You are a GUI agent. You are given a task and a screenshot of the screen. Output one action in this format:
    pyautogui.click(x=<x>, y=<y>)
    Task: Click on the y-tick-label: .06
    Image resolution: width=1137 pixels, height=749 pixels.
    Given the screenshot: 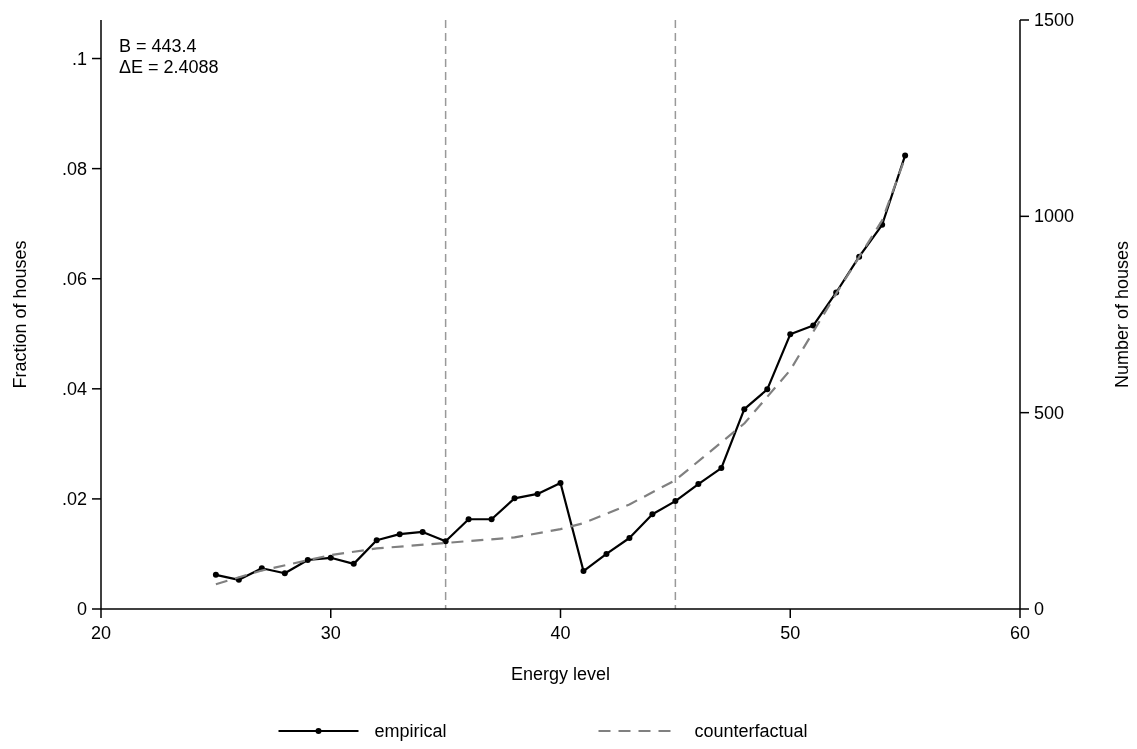 What is the action you would take?
    pyautogui.click(x=74, y=278)
    